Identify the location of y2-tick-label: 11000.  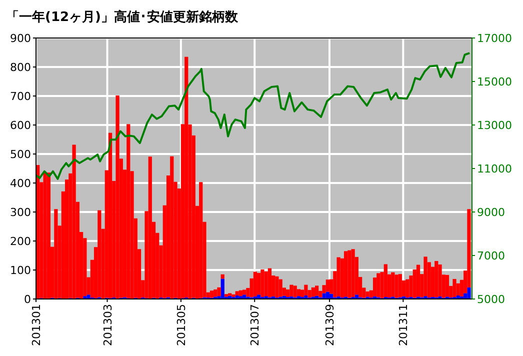
(494, 169).